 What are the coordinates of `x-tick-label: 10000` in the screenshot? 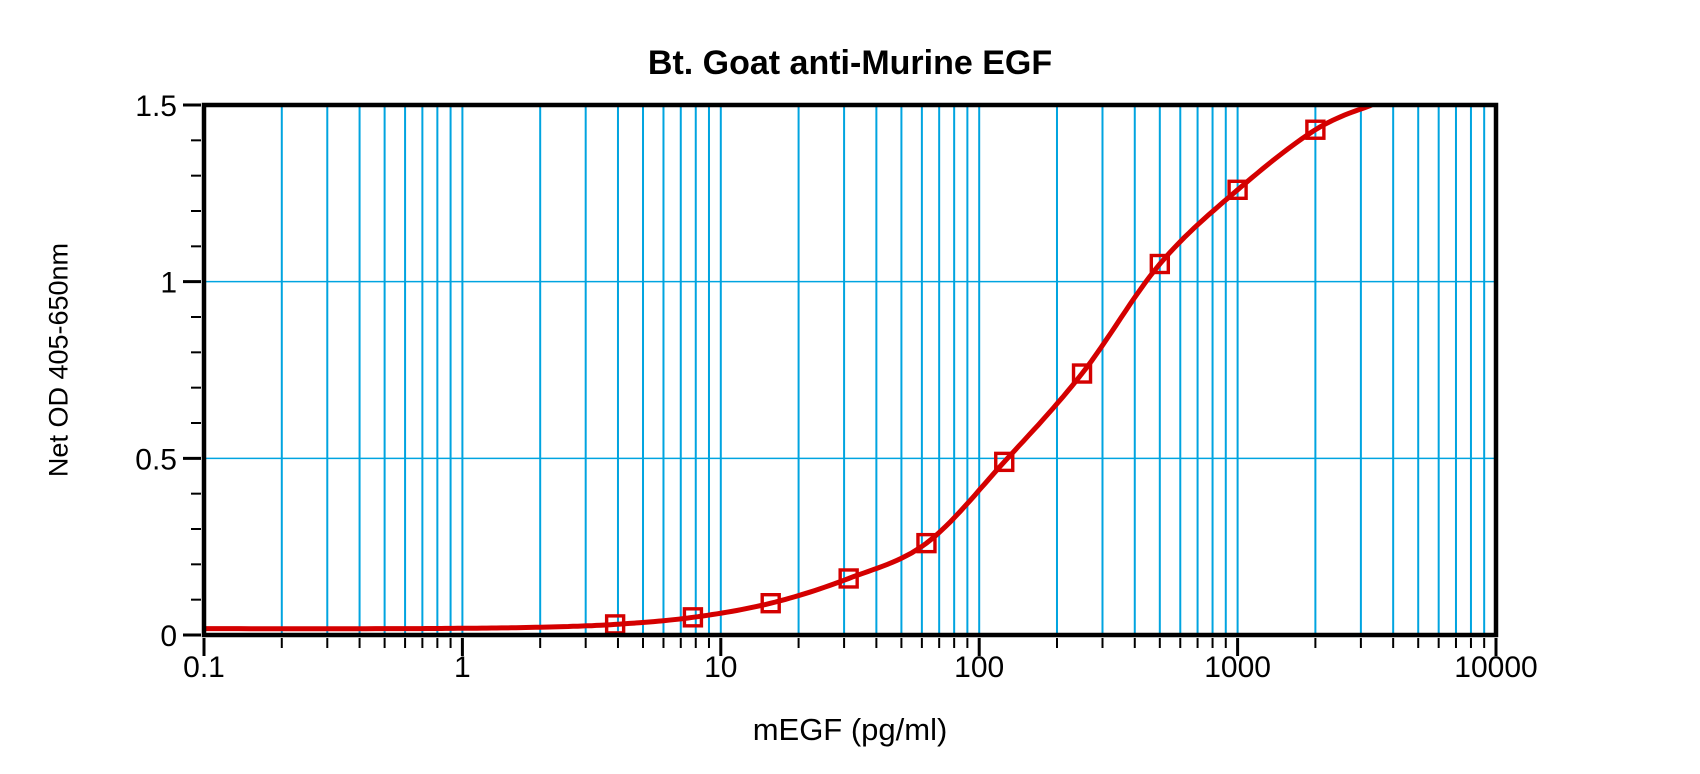 It's located at (1495, 667).